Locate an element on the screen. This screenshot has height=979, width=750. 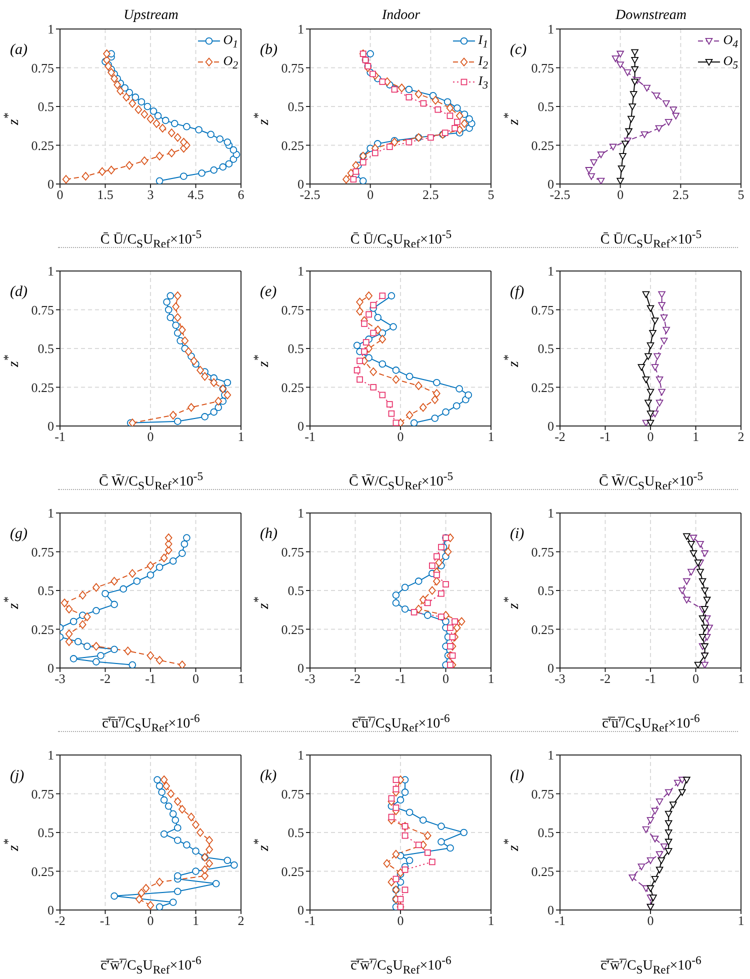
legend-label: O$_{1}$ is located at coordinates (230, 41).